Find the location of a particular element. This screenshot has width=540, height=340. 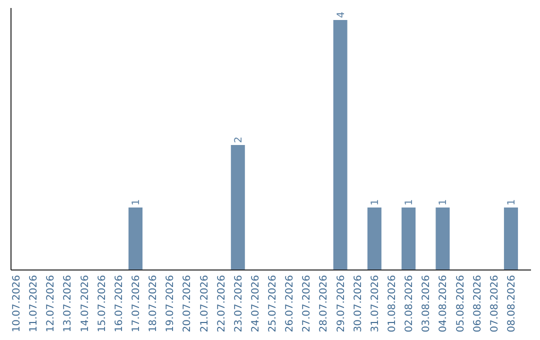

x-tick-label: 22.07.2026 is located at coordinates (222, 303).